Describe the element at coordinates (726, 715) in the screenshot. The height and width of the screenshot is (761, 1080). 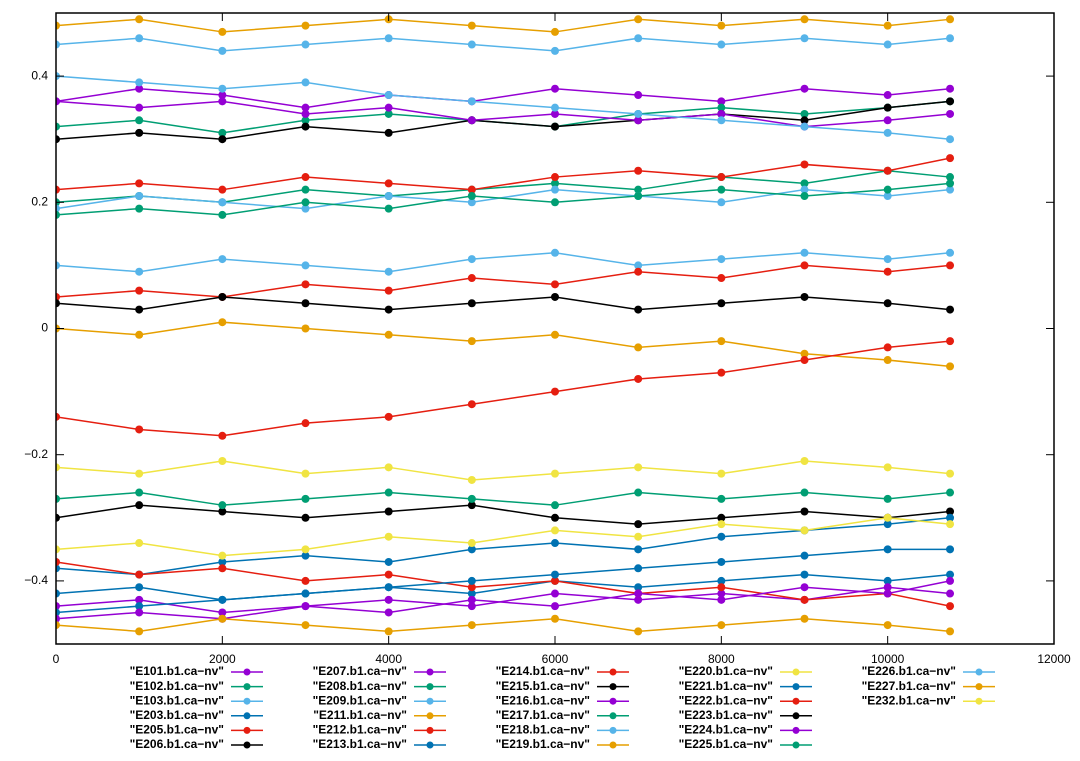
I see `legend-label: "E223.b1.ca−nv"` at that location.